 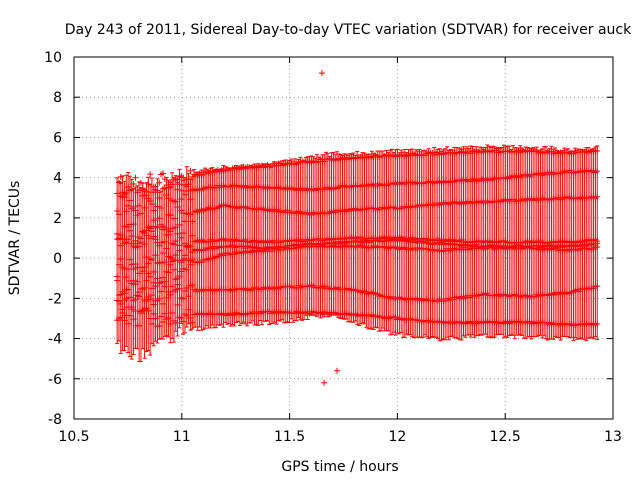 I want to click on y-tick-label: -4, so click(x=55, y=340).